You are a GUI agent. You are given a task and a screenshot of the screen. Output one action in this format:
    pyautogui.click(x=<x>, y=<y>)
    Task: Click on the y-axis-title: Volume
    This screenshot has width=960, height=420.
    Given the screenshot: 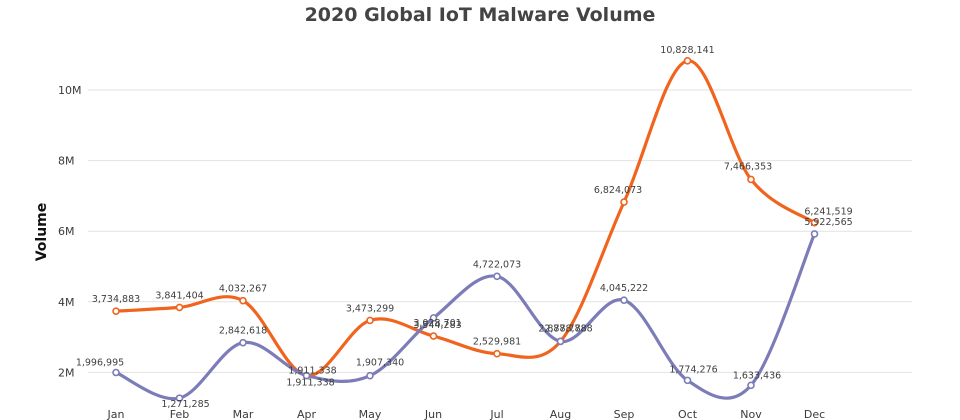 What is the action you would take?
    pyautogui.click(x=42, y=232)
    